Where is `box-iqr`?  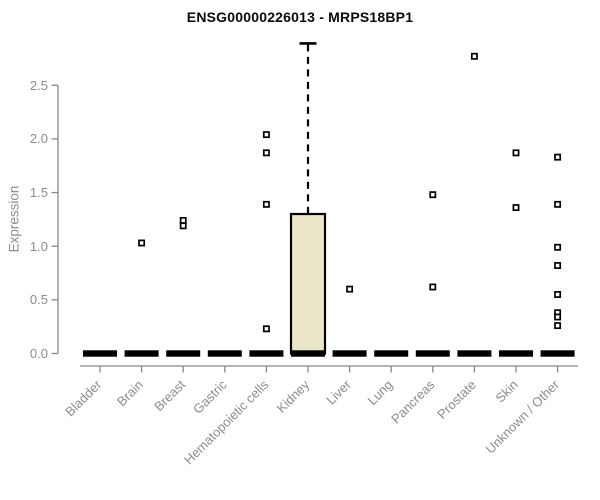 box-iqr is located at coordinates (308, 283).